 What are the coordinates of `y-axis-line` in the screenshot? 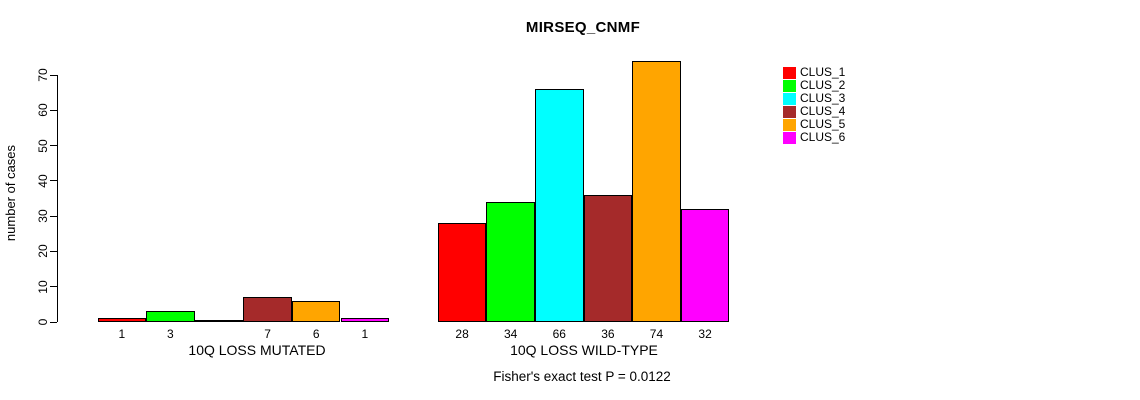 It's located at (57, 198).